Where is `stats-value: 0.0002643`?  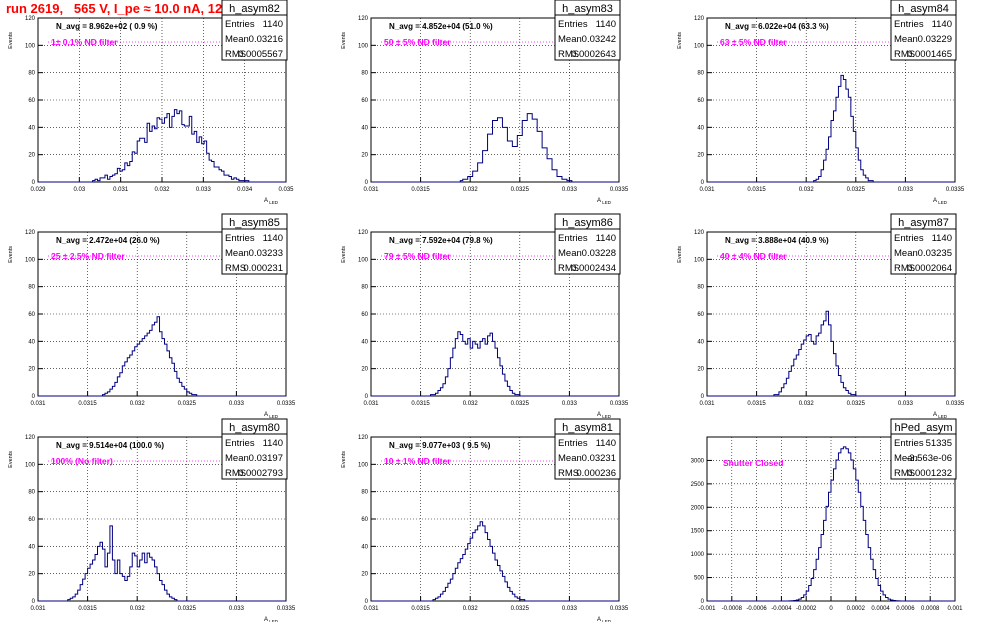 stats-value: 0.0002643 is located at coordinates (593, 54).